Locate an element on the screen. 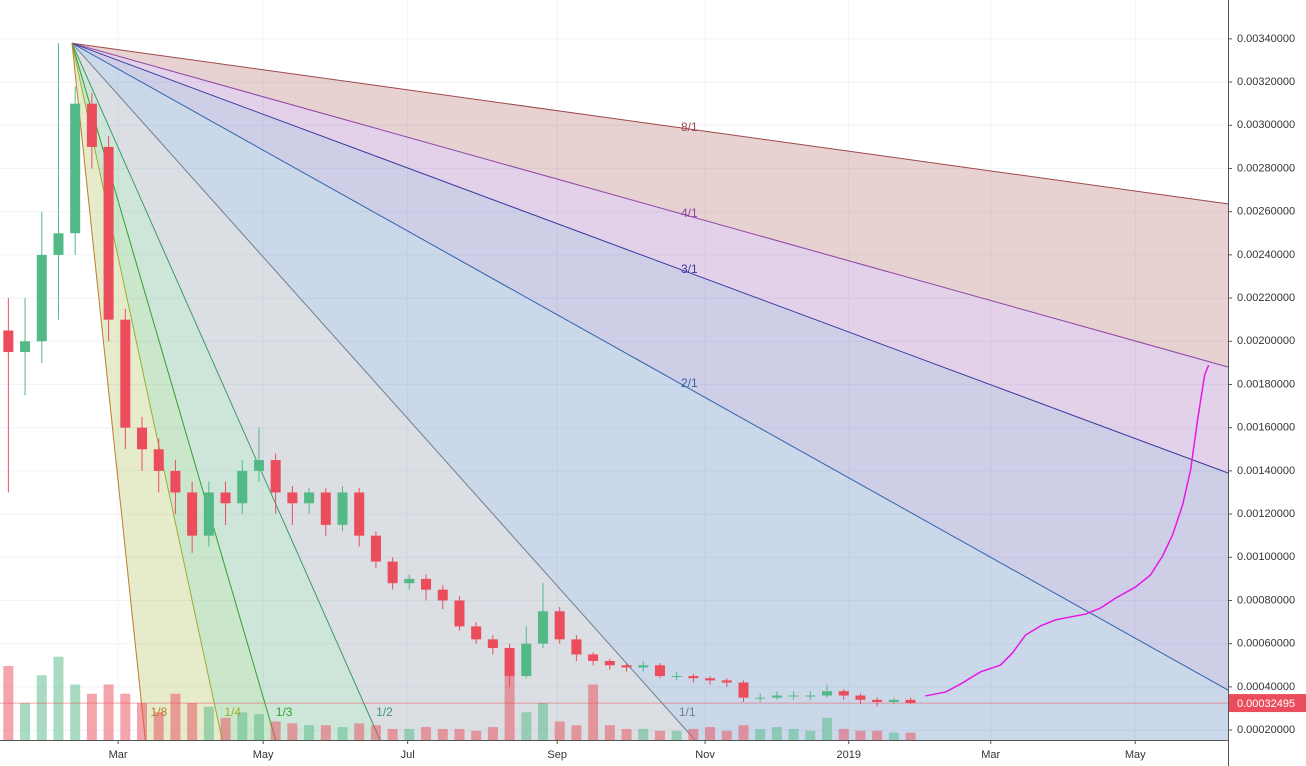 The width and height of the screenshot is (1306, 766). y-tick-label: 0.00320000 is located at coordinates (1266, 82).